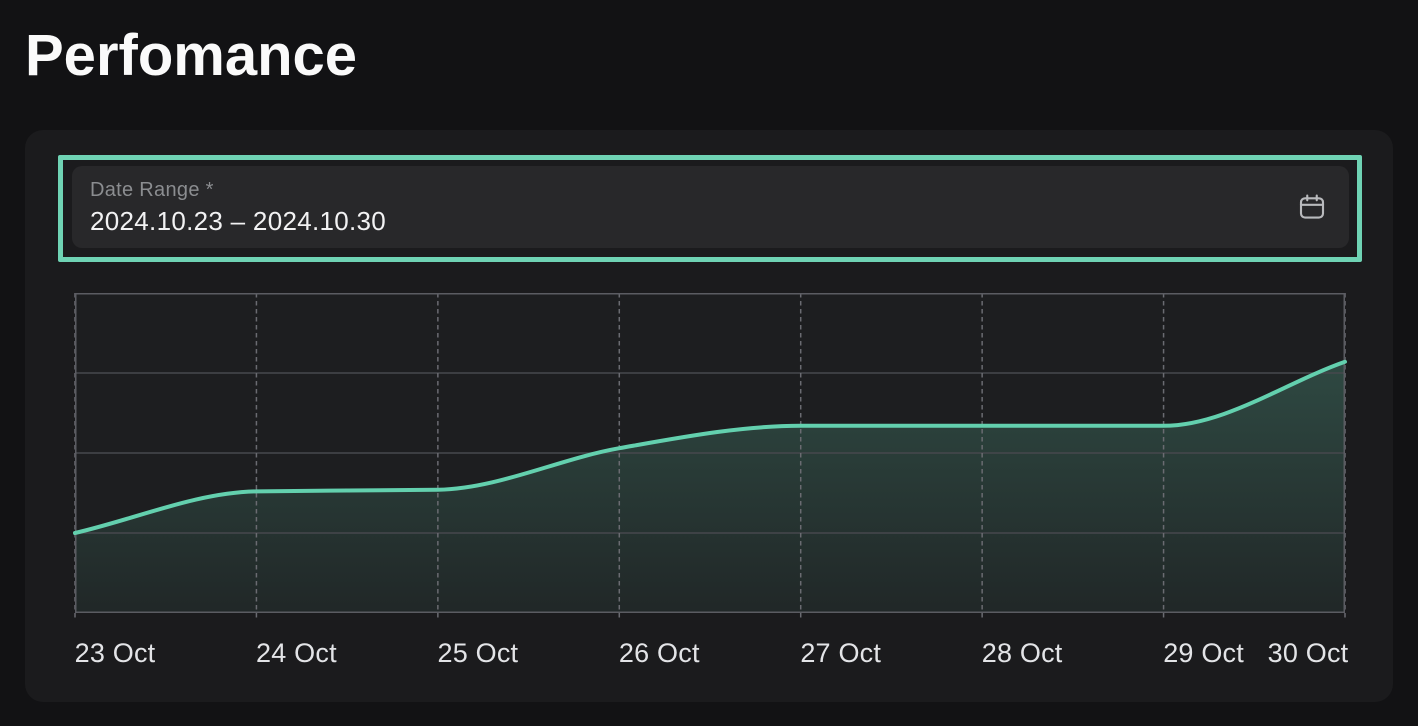 This screenshot has width=1418, height=726. Describe the element at coordinates (1312, 207) in the screenshot. I see `calendar-icon` at that location.